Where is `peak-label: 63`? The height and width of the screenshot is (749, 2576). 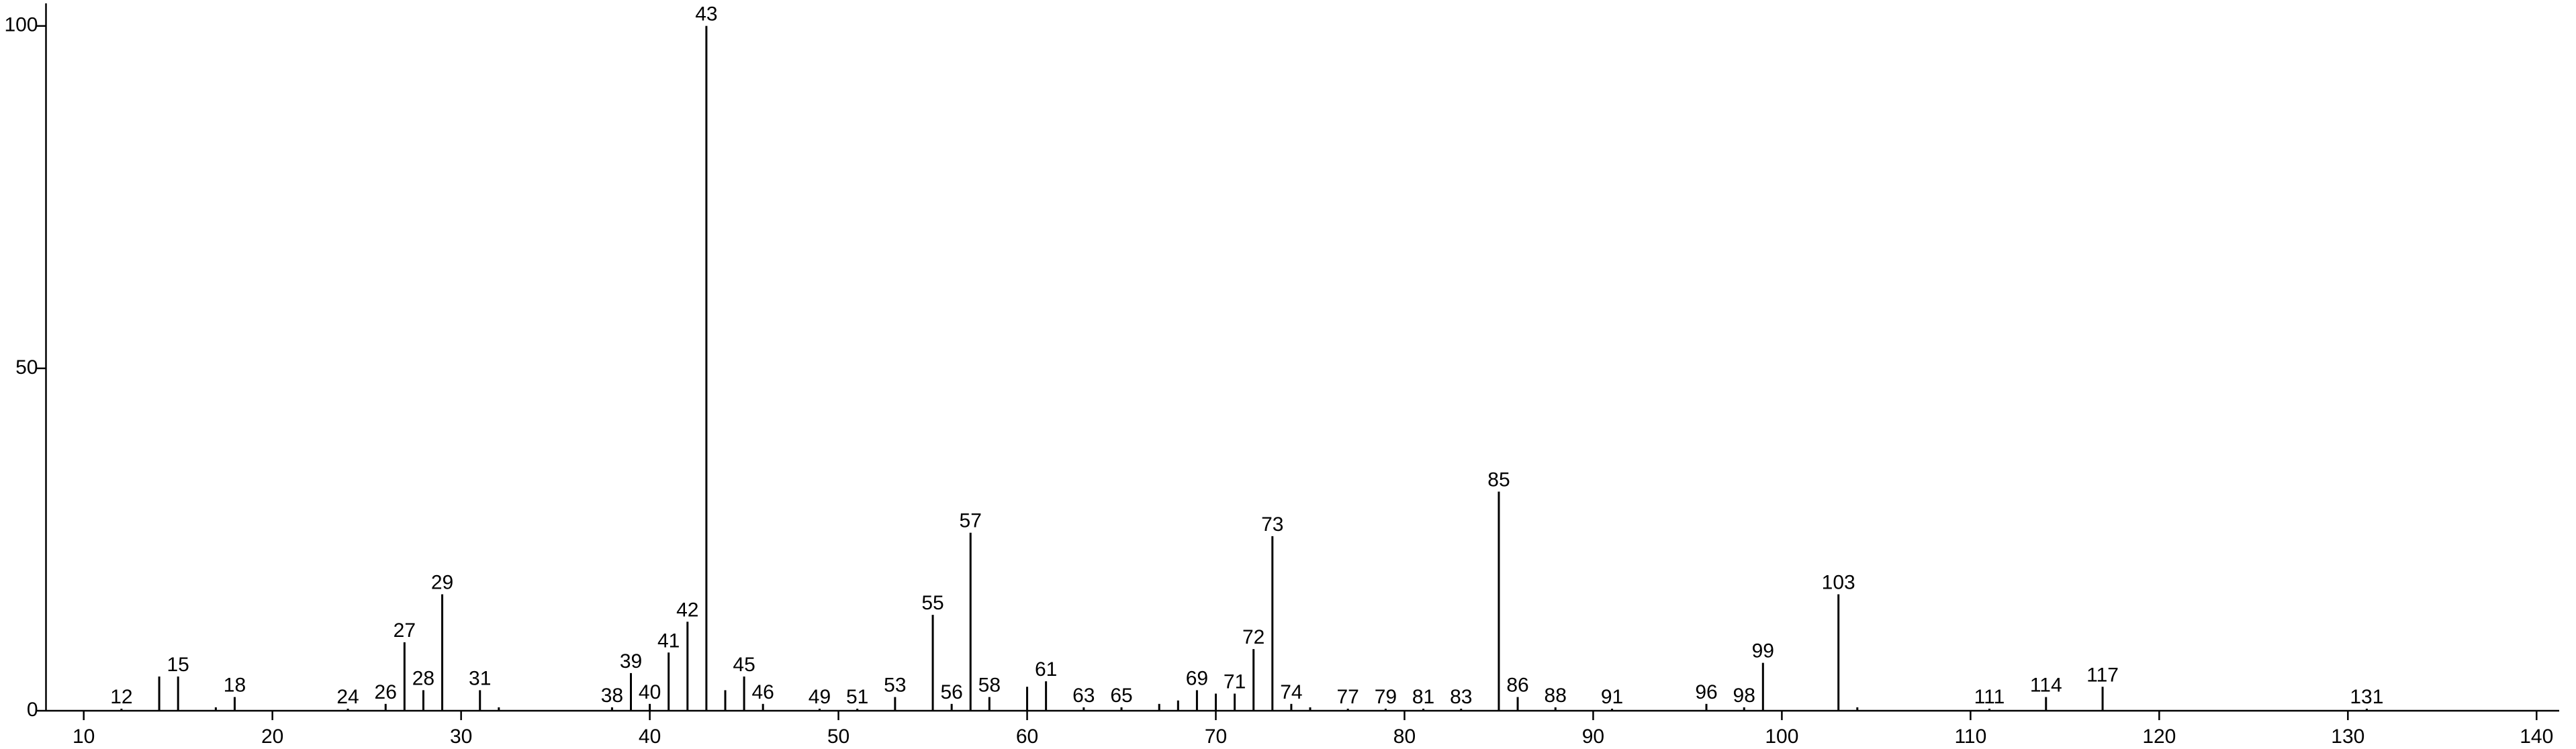 peak-label: 63 is located at coordinates (1083, 696).